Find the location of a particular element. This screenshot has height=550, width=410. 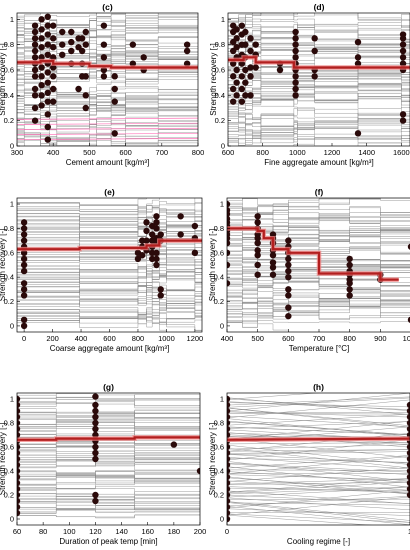

x-tick-label: 700 is located at coordinates (162, 152).